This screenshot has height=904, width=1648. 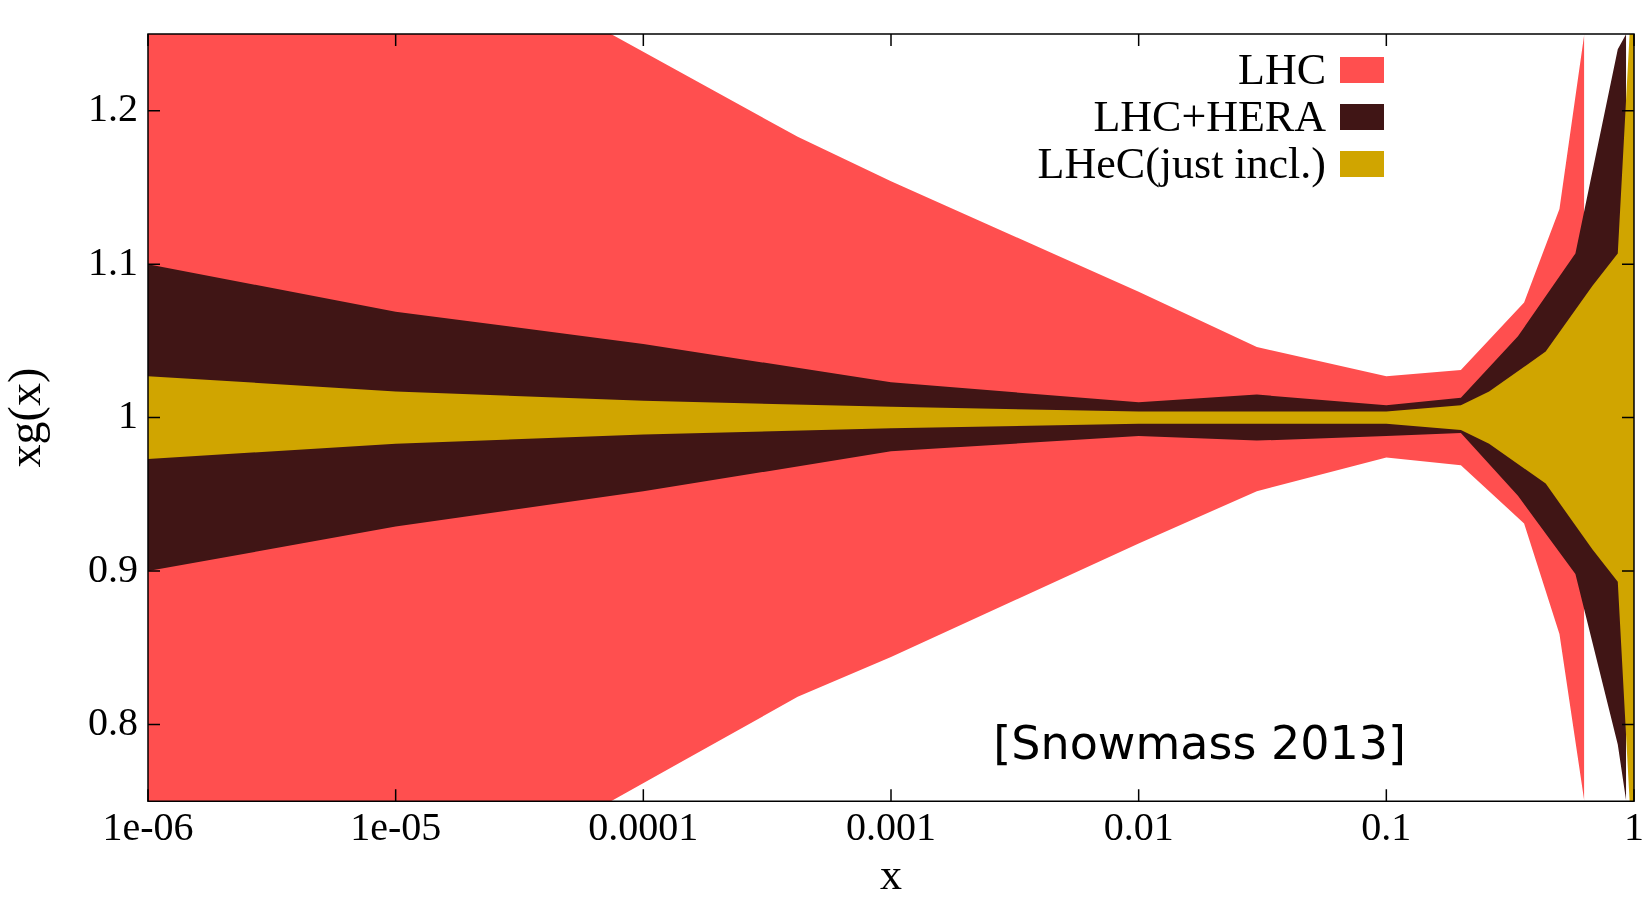 What do you see at coordinates (643, 826) in the screenshot?
I see `x-tick-label: 0.0001` at bounding box center [643, 826].